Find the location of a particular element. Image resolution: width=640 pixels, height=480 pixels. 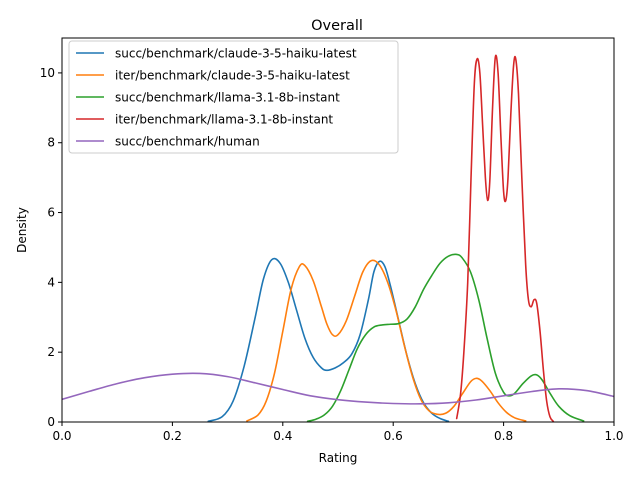

x-tick-label: 0.2 is located at coordinates (172, 436).